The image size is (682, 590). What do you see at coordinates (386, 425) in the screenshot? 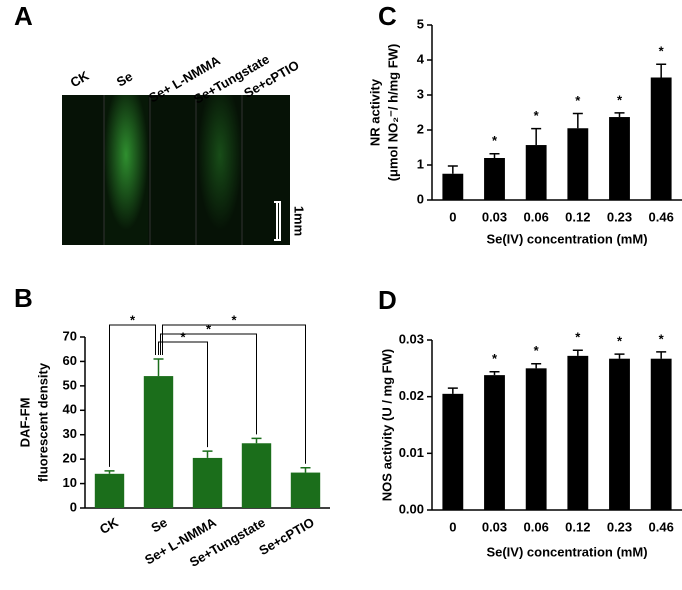
I see `y-axis-label: NOS activity (U / mg FW)` at bounding box center [386, 425].